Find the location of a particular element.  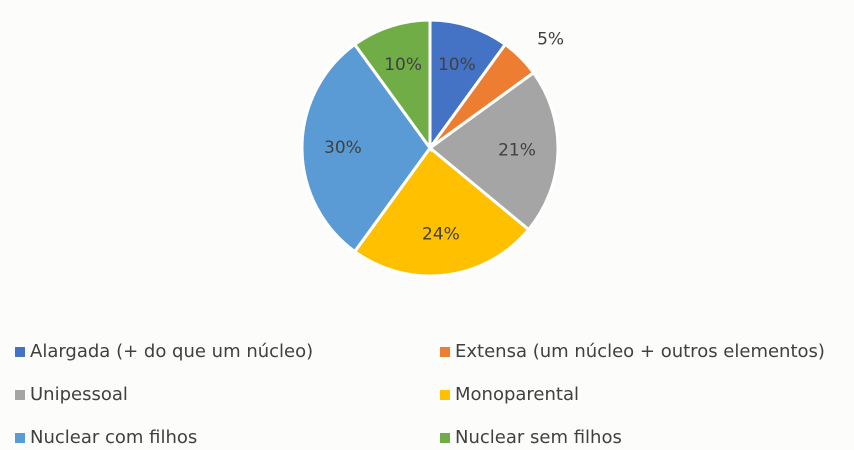

legend-label: Alargada (+ do que um núcleo) is located at coordinates (171, 351).